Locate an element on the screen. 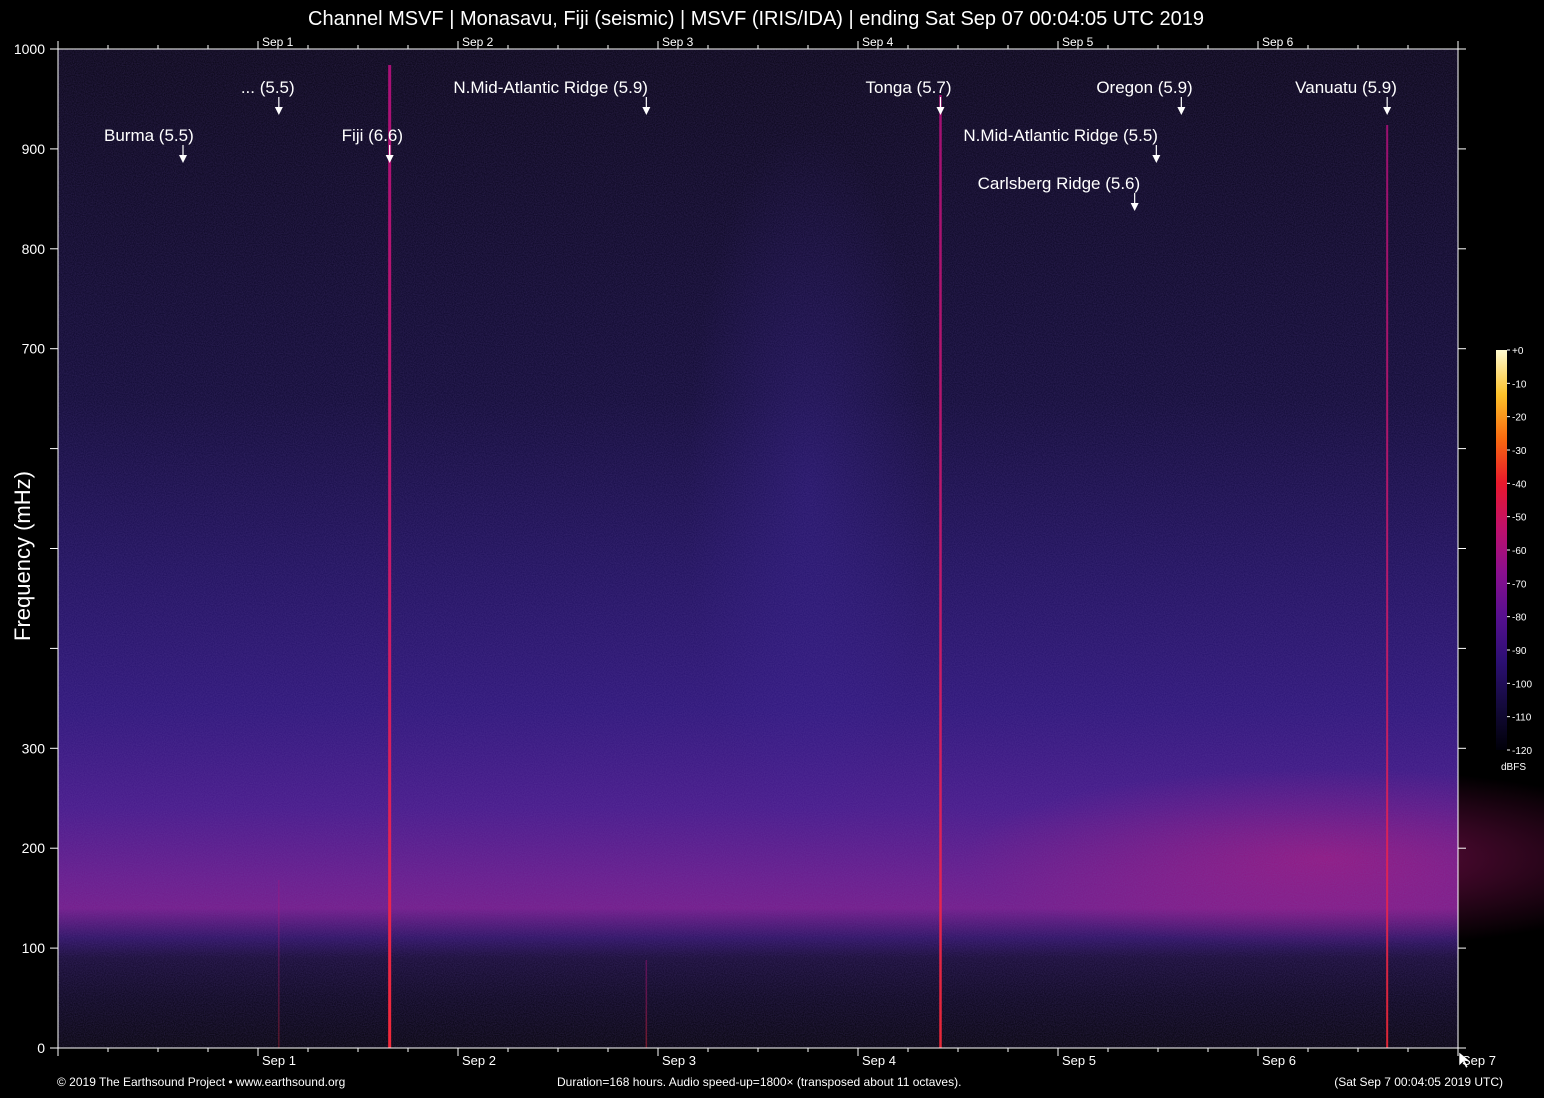 The height and width of the screenshot is (1098, 1544). event-label: Vanuatu (5.9) is located at coordinates (1346, 87).